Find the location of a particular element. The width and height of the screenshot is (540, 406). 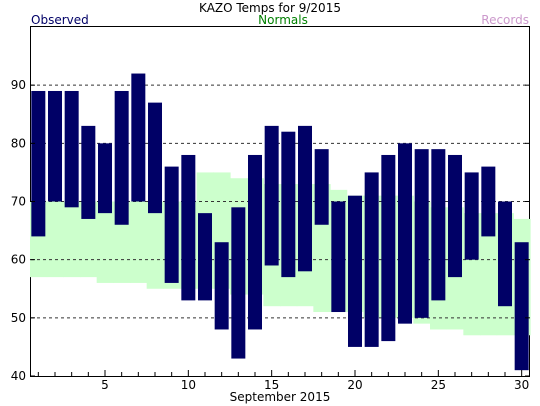

legend-records: Records is located at coordinates (505, 20).